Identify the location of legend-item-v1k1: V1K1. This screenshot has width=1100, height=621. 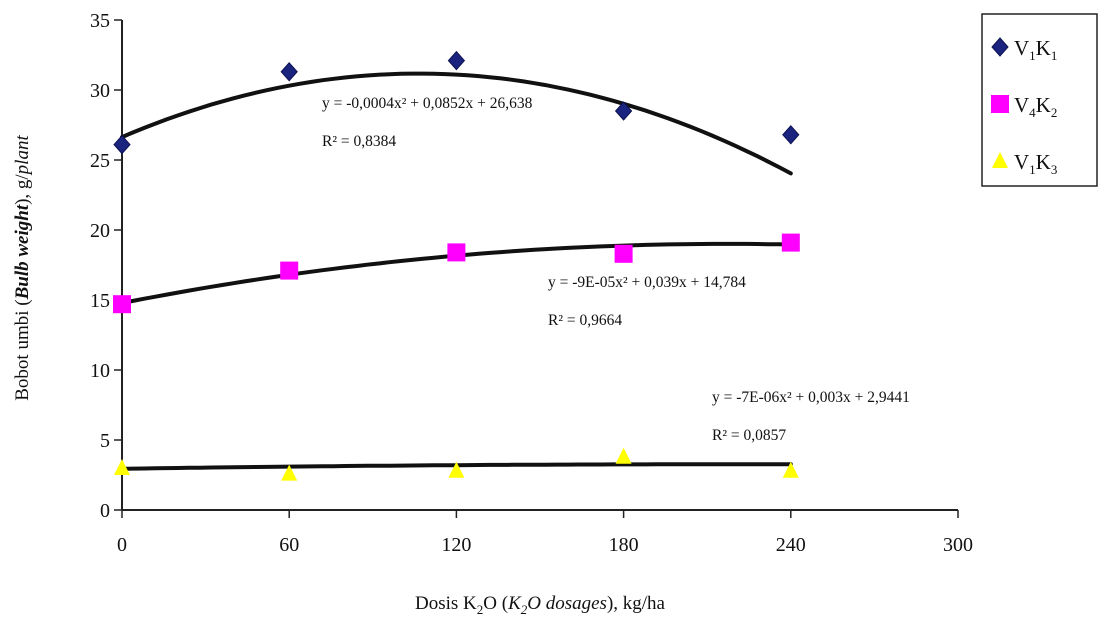
(1024, 49).